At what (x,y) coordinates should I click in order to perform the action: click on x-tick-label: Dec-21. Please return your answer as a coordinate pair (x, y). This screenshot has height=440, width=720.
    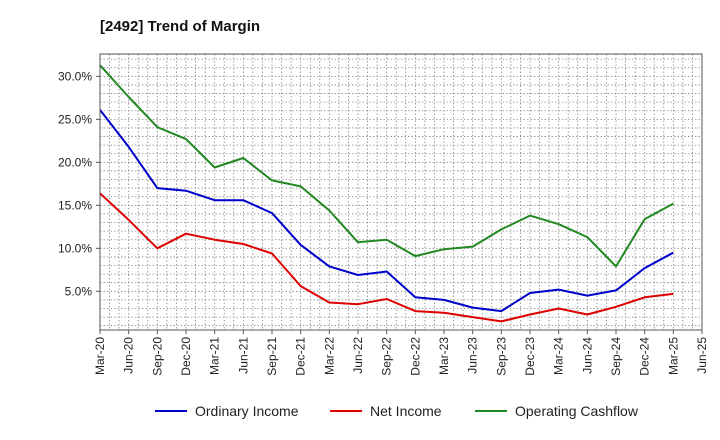
    Looking at the image, I should click on (301, 356).